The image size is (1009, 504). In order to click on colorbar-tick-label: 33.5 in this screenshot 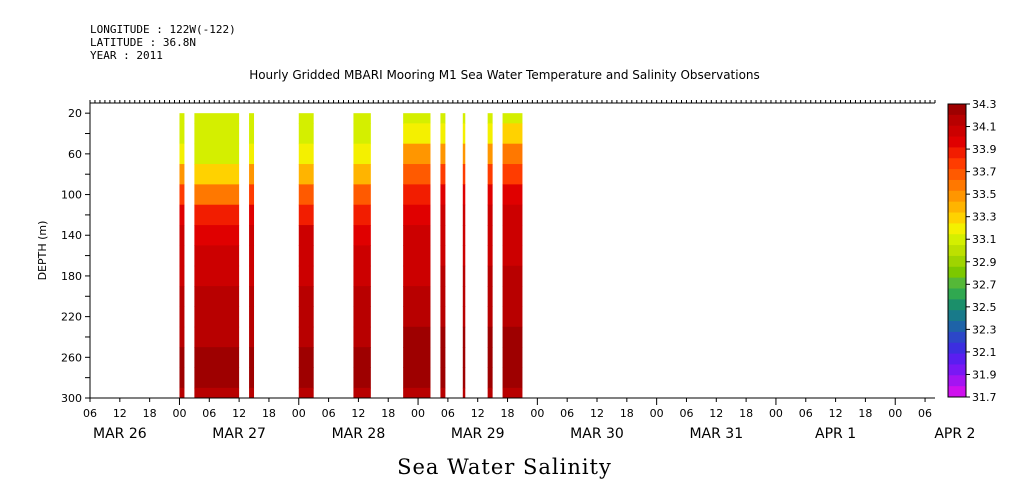, I will do `click(984, 194)`.